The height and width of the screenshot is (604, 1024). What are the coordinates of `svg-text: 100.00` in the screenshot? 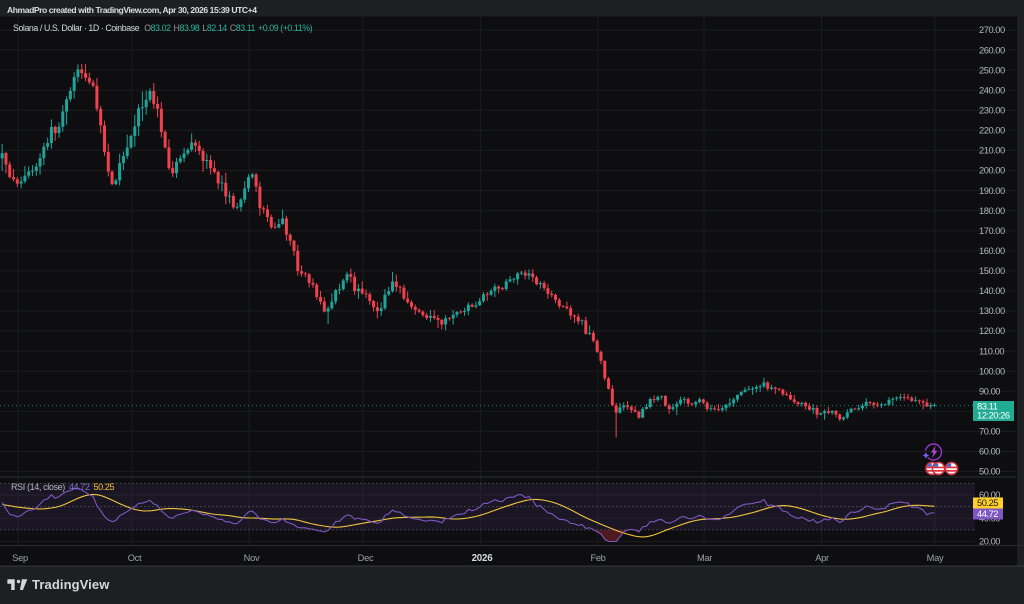 It's located at (992, 371).